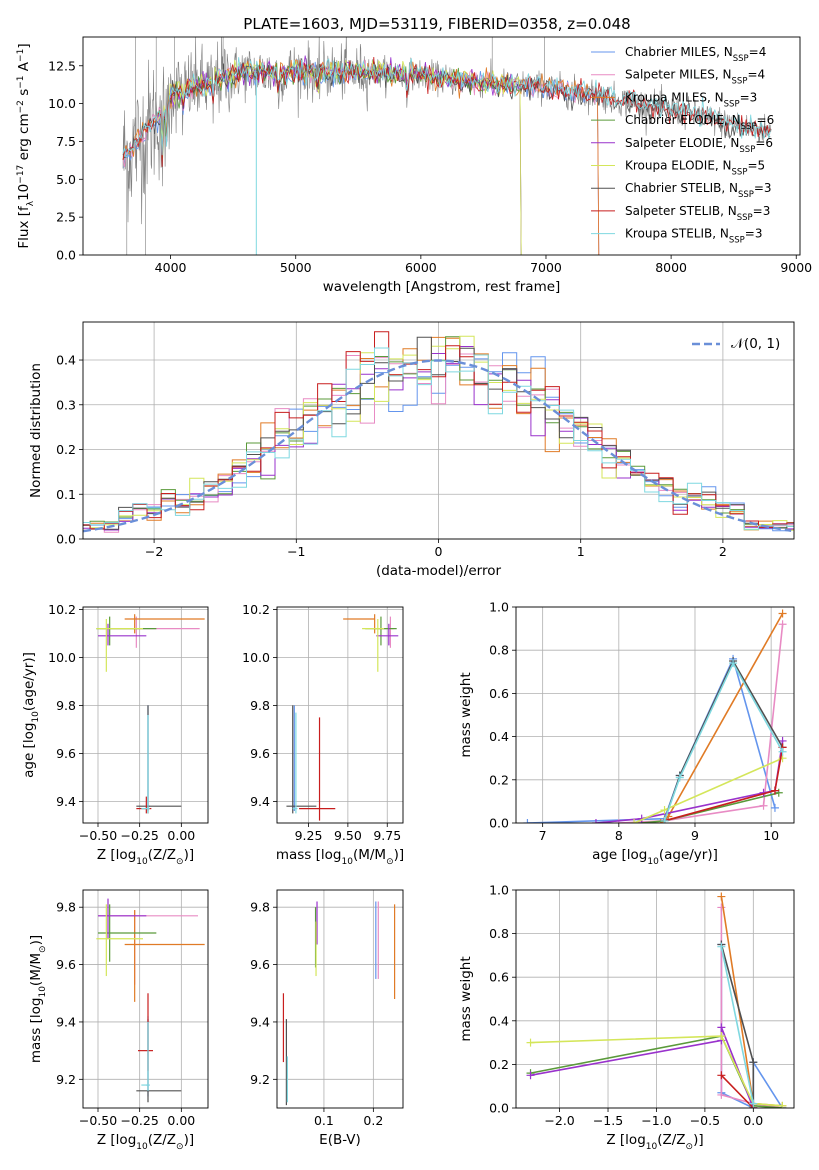 The image size is (819, 1170). I want to click on series-line-salpeter-stelib, so click(737, 1091).